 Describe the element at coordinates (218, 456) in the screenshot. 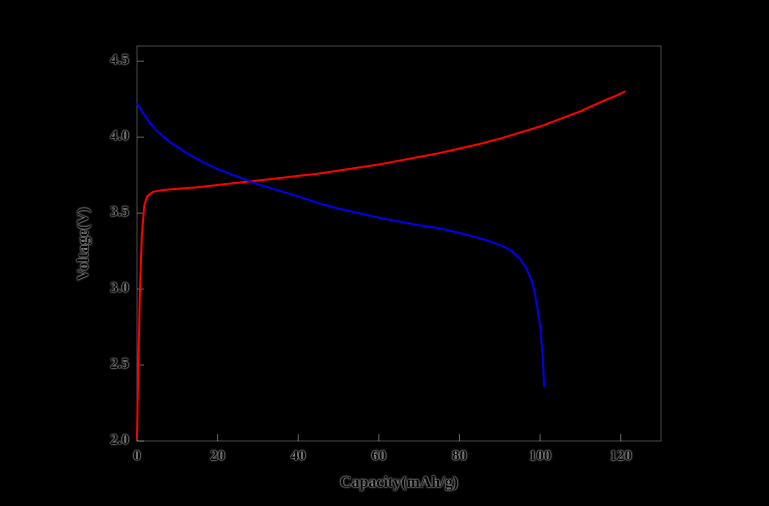

I see `x-tick-label: 20` at that location.